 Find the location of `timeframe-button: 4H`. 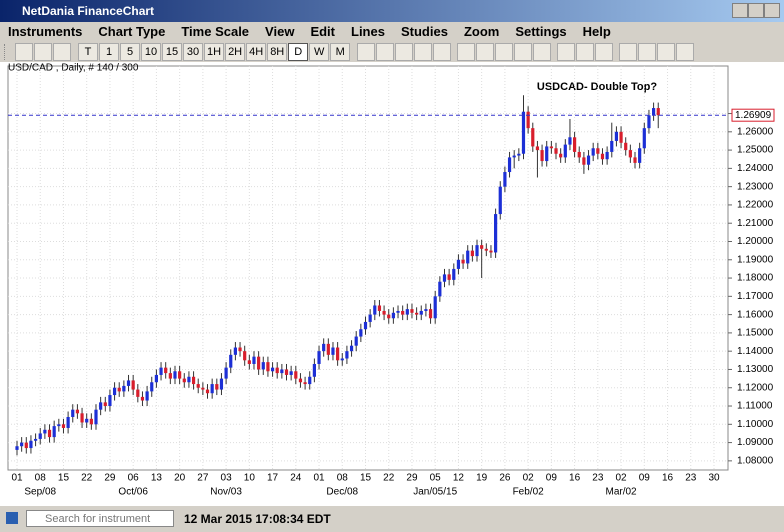

timeframe-button: 4H is located at coordinates (256, 52).